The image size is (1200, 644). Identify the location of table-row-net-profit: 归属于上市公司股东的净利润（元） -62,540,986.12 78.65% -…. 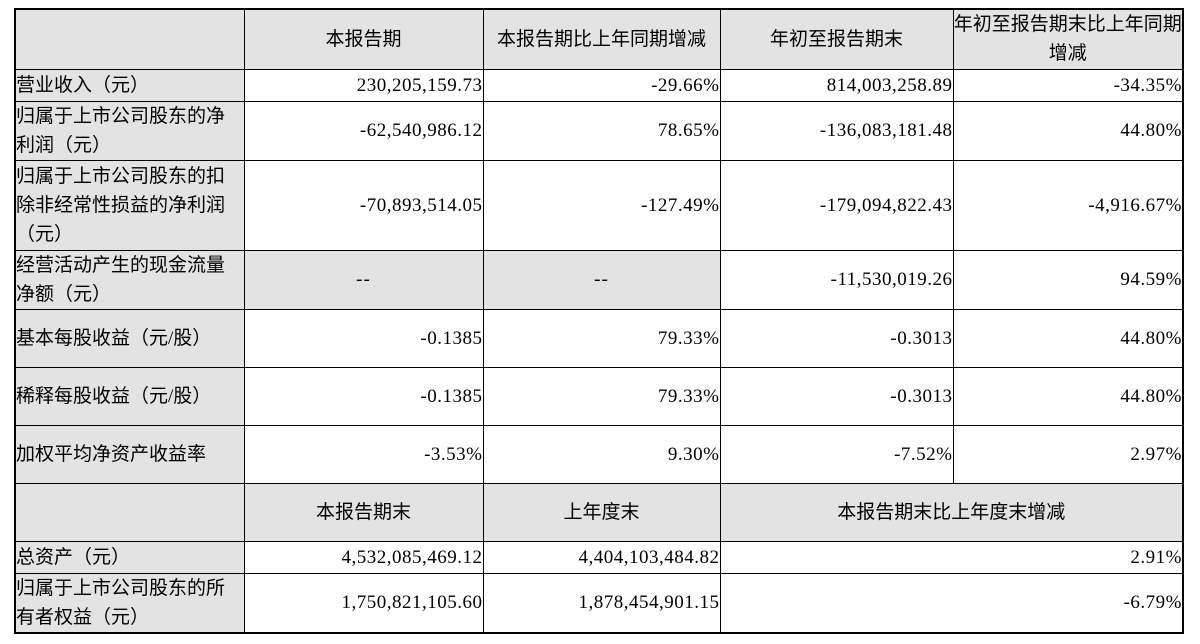
(599, 130).